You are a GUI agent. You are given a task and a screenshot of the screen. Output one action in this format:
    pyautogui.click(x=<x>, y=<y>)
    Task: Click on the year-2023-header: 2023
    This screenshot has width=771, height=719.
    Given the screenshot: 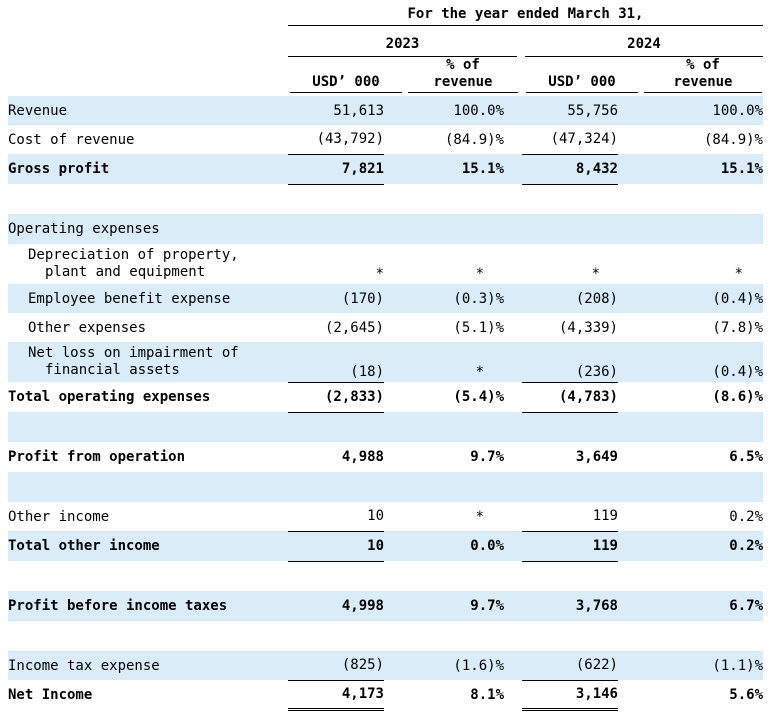 What is the action you would take?
    pyautogui.click(x=402, y=44)
    